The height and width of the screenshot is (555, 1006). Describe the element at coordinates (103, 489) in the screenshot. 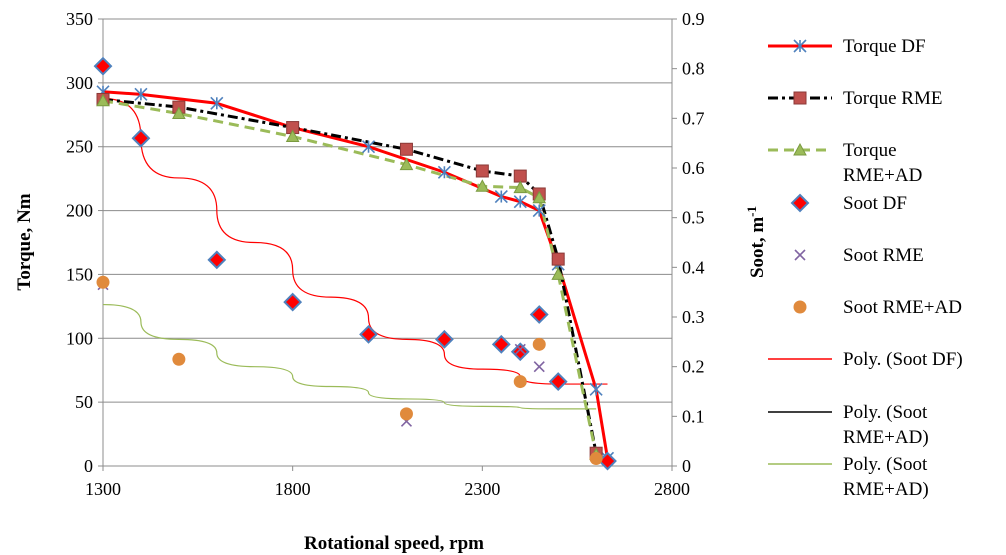

I see `x-tick-label: 1300` at that location.